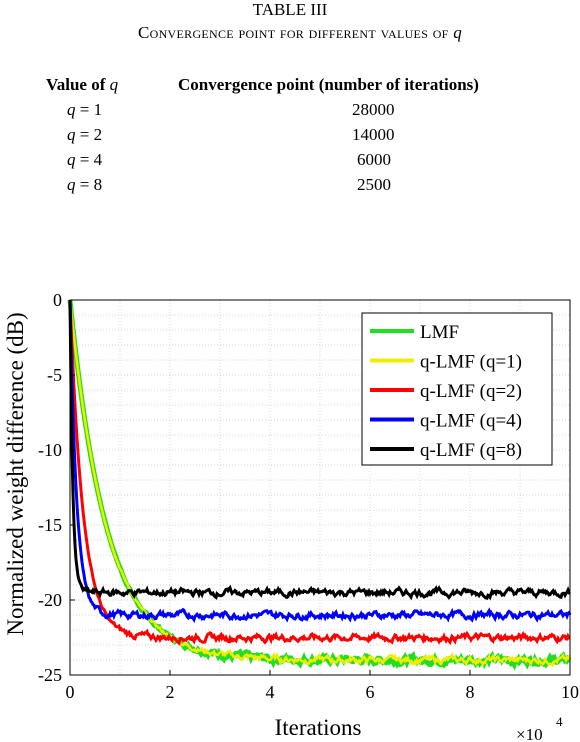 The width and height of the screenshot is (580, 742). What do you see at coordinates (89, 184) in the screenshot?
I see `table-cell-eq: = 8` at bounding box center [89, 184].